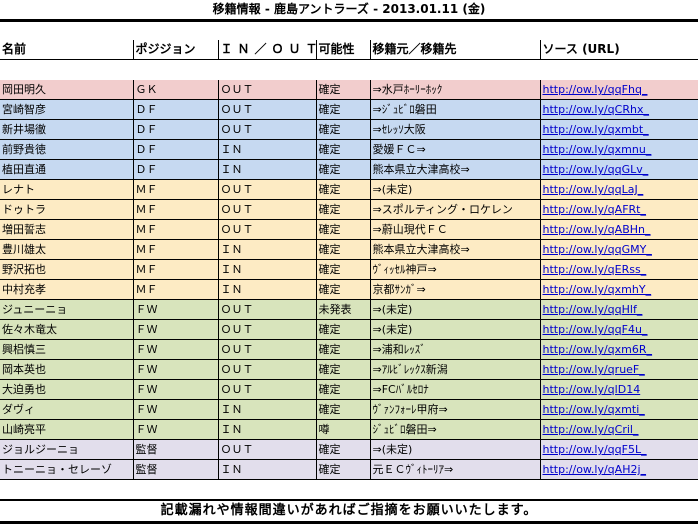 Image resolution: width=698 pixels, height=524 pixels. I want to click on source-link: http://ow.ly/qlD14, so click(591, 389).